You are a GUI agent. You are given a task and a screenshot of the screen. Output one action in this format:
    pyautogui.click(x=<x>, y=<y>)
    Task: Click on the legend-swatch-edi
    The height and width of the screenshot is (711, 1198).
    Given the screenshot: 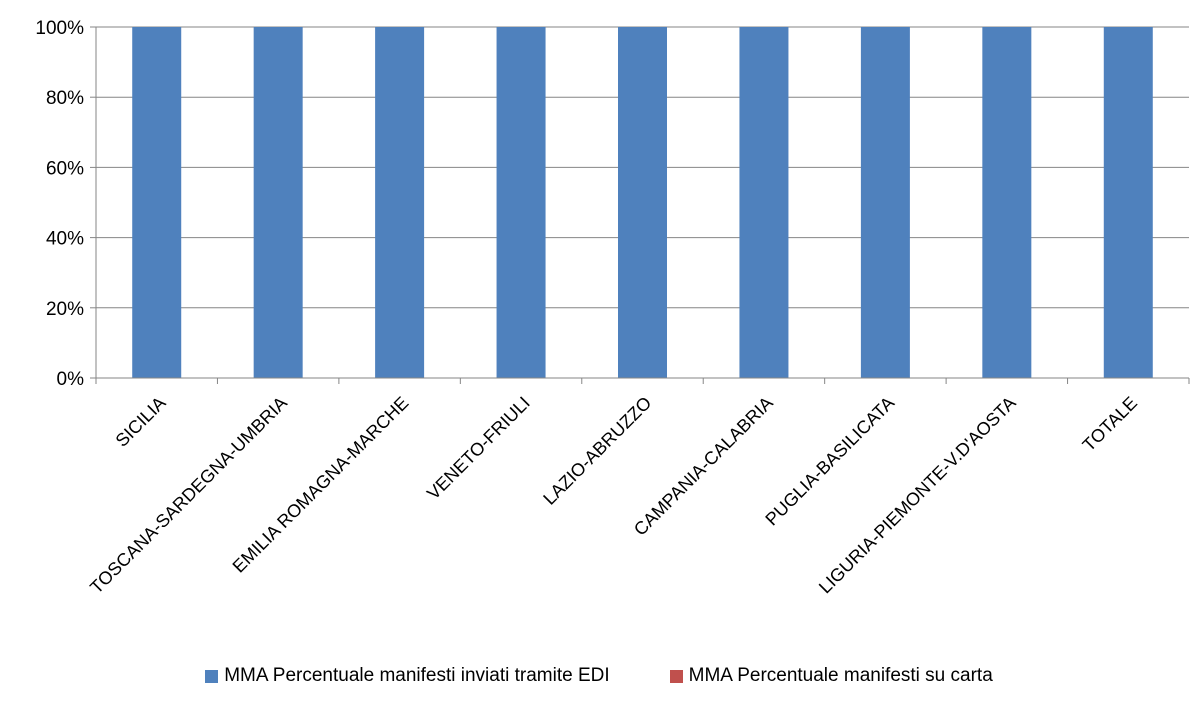 What is the action you would take?
    pyautogui.click(x=212, y=676)
    